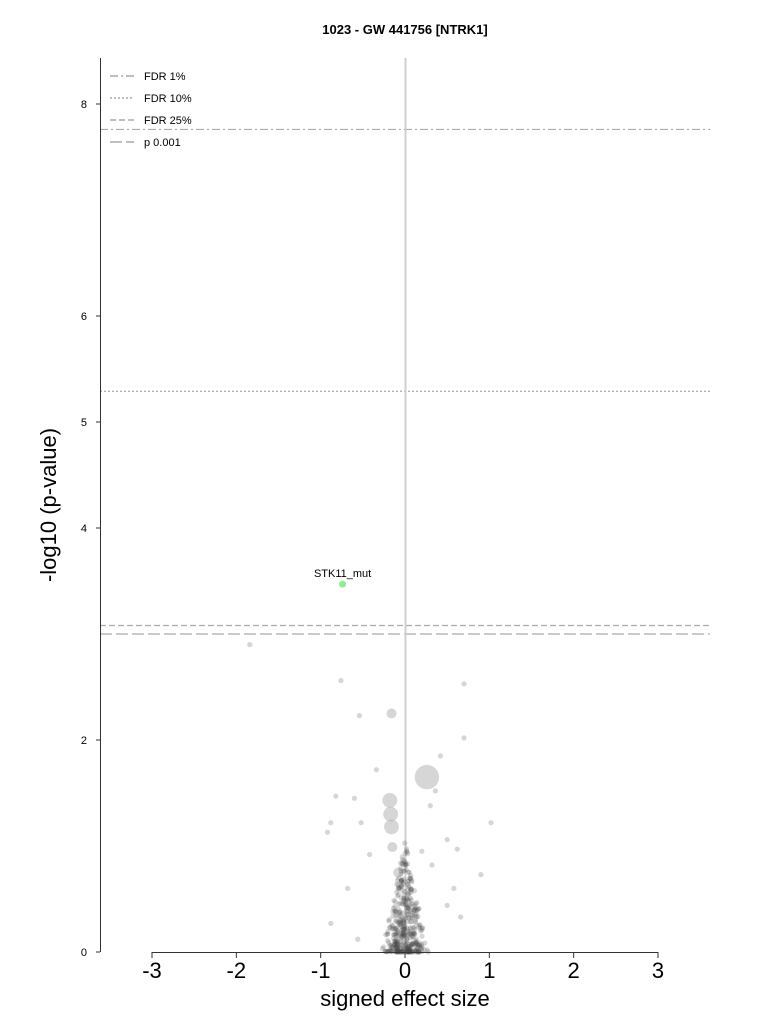 This screenshot has width=768, height=1024. I want to click on legend-label: p 0.001, so click(162, 143).